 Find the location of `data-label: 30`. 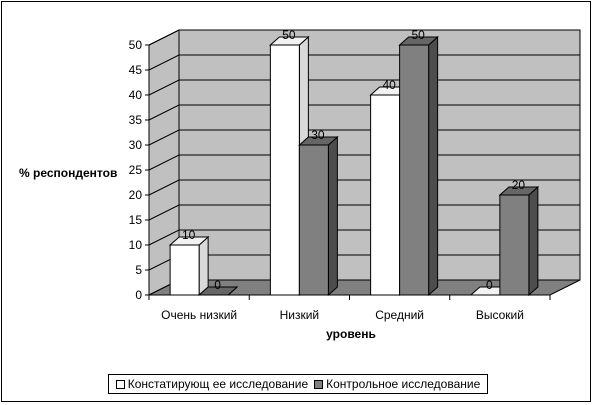

data-label: 30 is located at coordinates (318, 135).